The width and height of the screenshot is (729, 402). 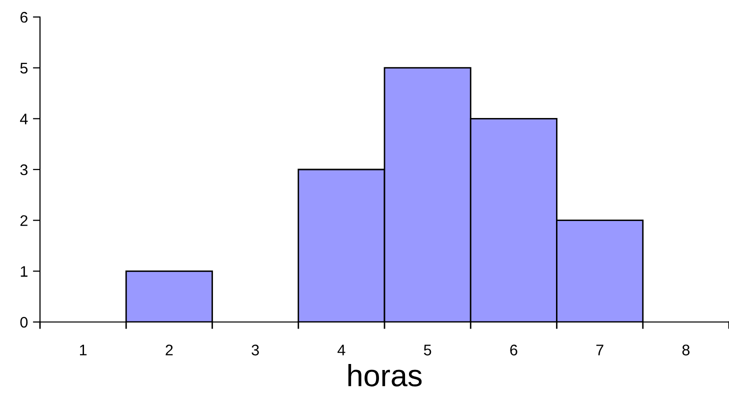 I want to click on x-tick-label: 5, so click(x=428, y=350).